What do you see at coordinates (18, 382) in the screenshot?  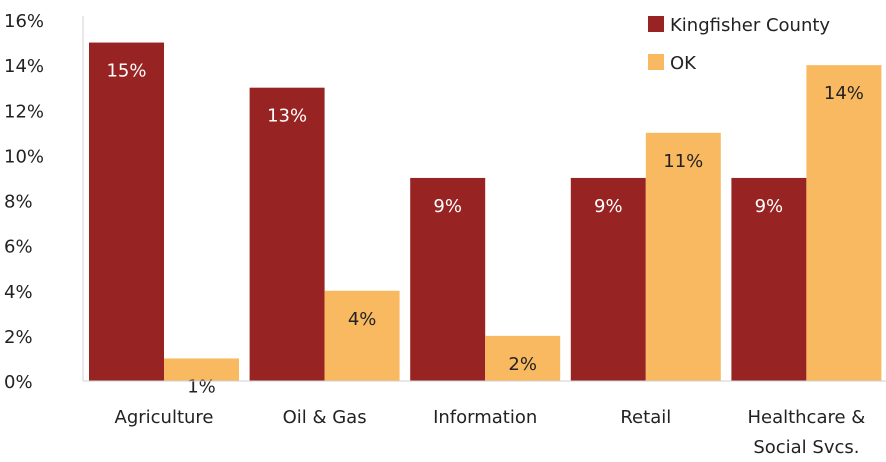 I see `y-tick-label: 0%` at bounding box center [18, 382].